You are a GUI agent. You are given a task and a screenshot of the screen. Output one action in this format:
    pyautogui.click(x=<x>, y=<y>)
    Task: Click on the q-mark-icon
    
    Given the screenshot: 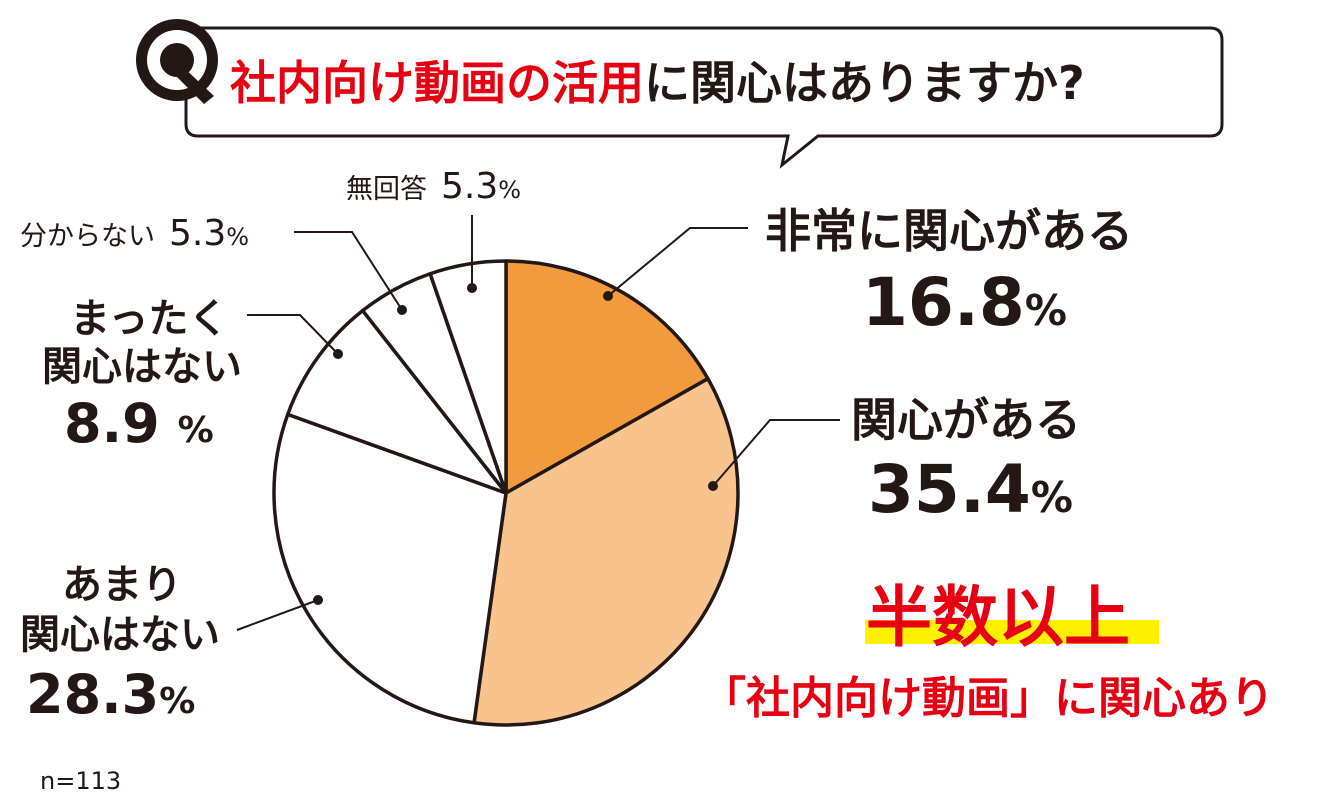 What is the action you would take?
    pyautogui.click(x=177, y=61)
    